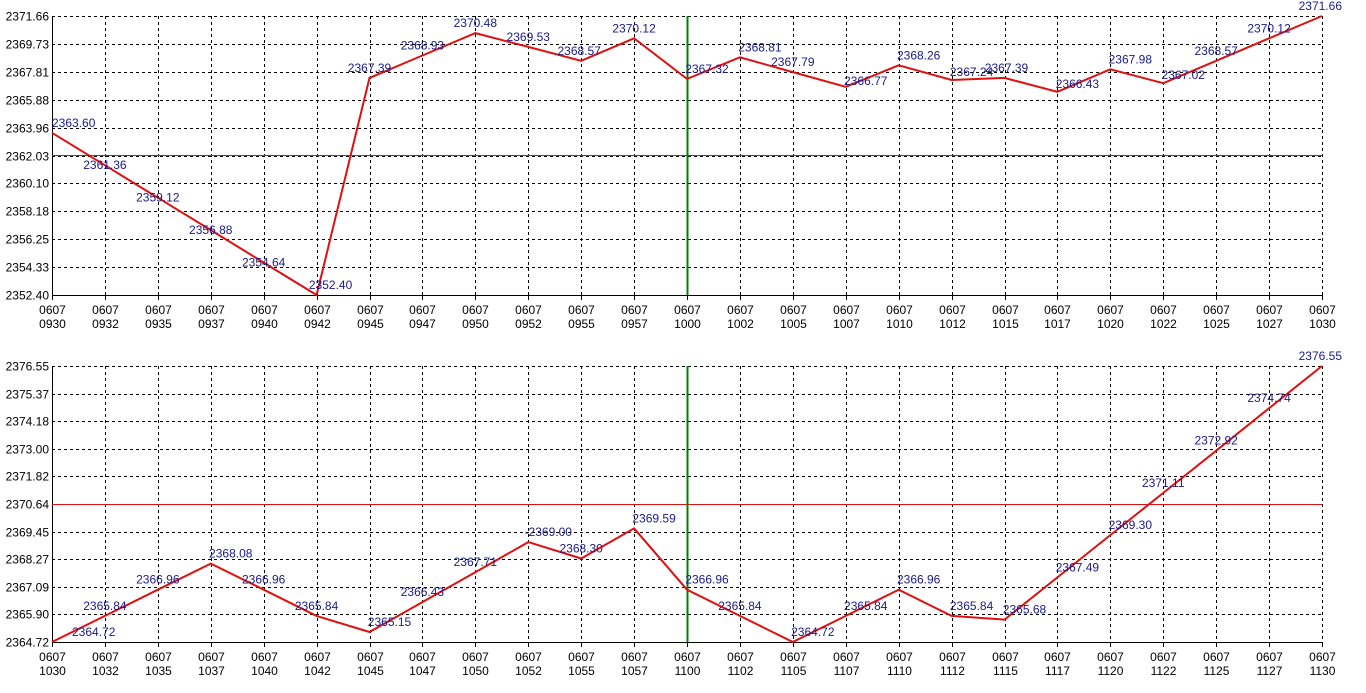  I want to click on data-label: 2359.12, so click(158, 198).